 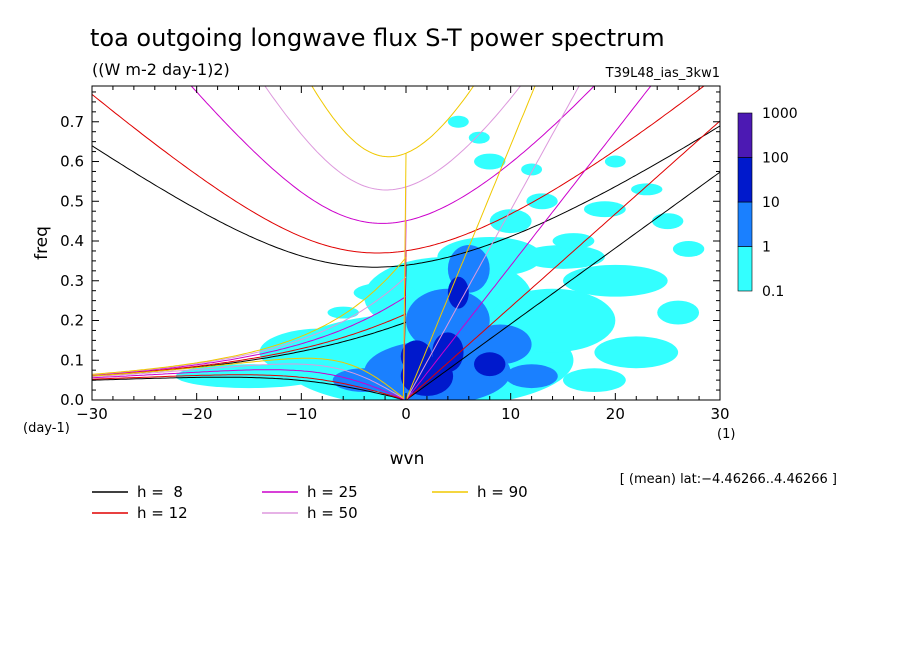 I want to click on region-note: [ (mean) lat:−4.46266..4.46266 ], so click(x=728, y=479).